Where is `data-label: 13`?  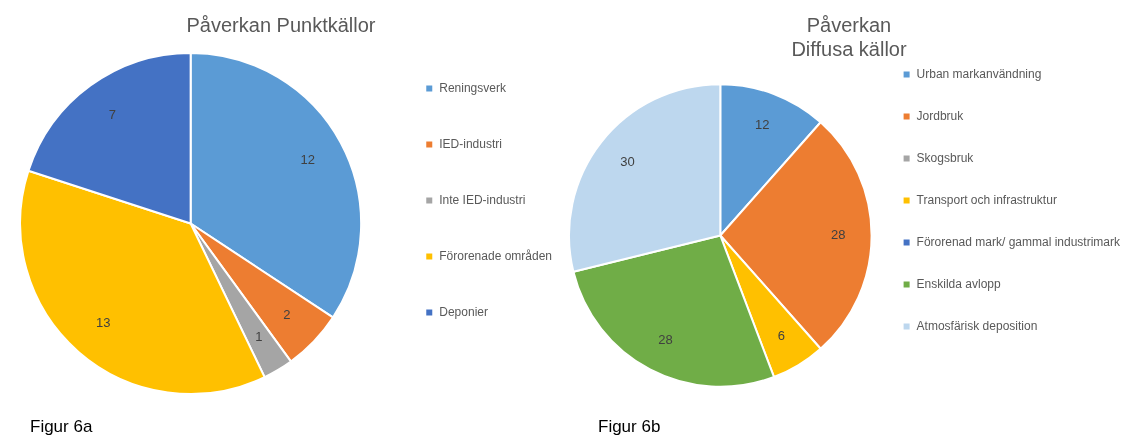 data-label: 13 is located at coordinates (103, 323).